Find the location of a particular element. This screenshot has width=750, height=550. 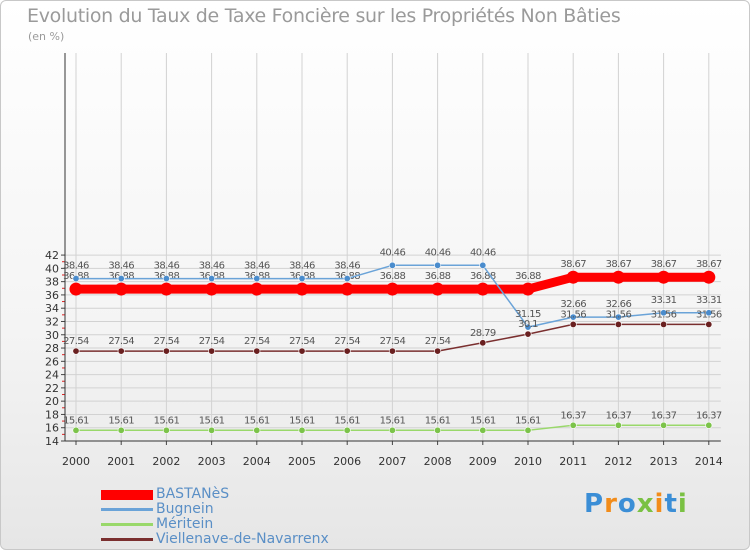

x-tick-label: 2007 is located at coordinates (392, 461).